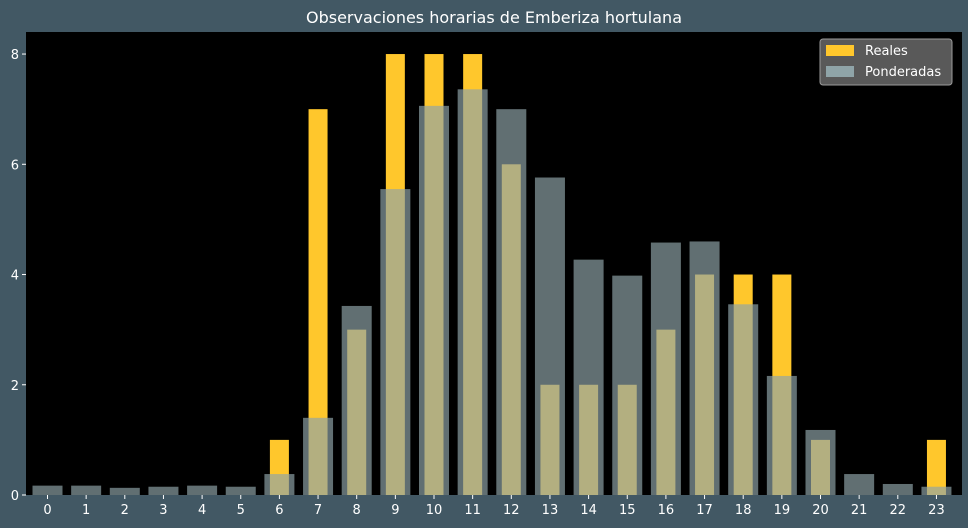  I want to click on y-tick-label-4: 4, so click(15, 276).